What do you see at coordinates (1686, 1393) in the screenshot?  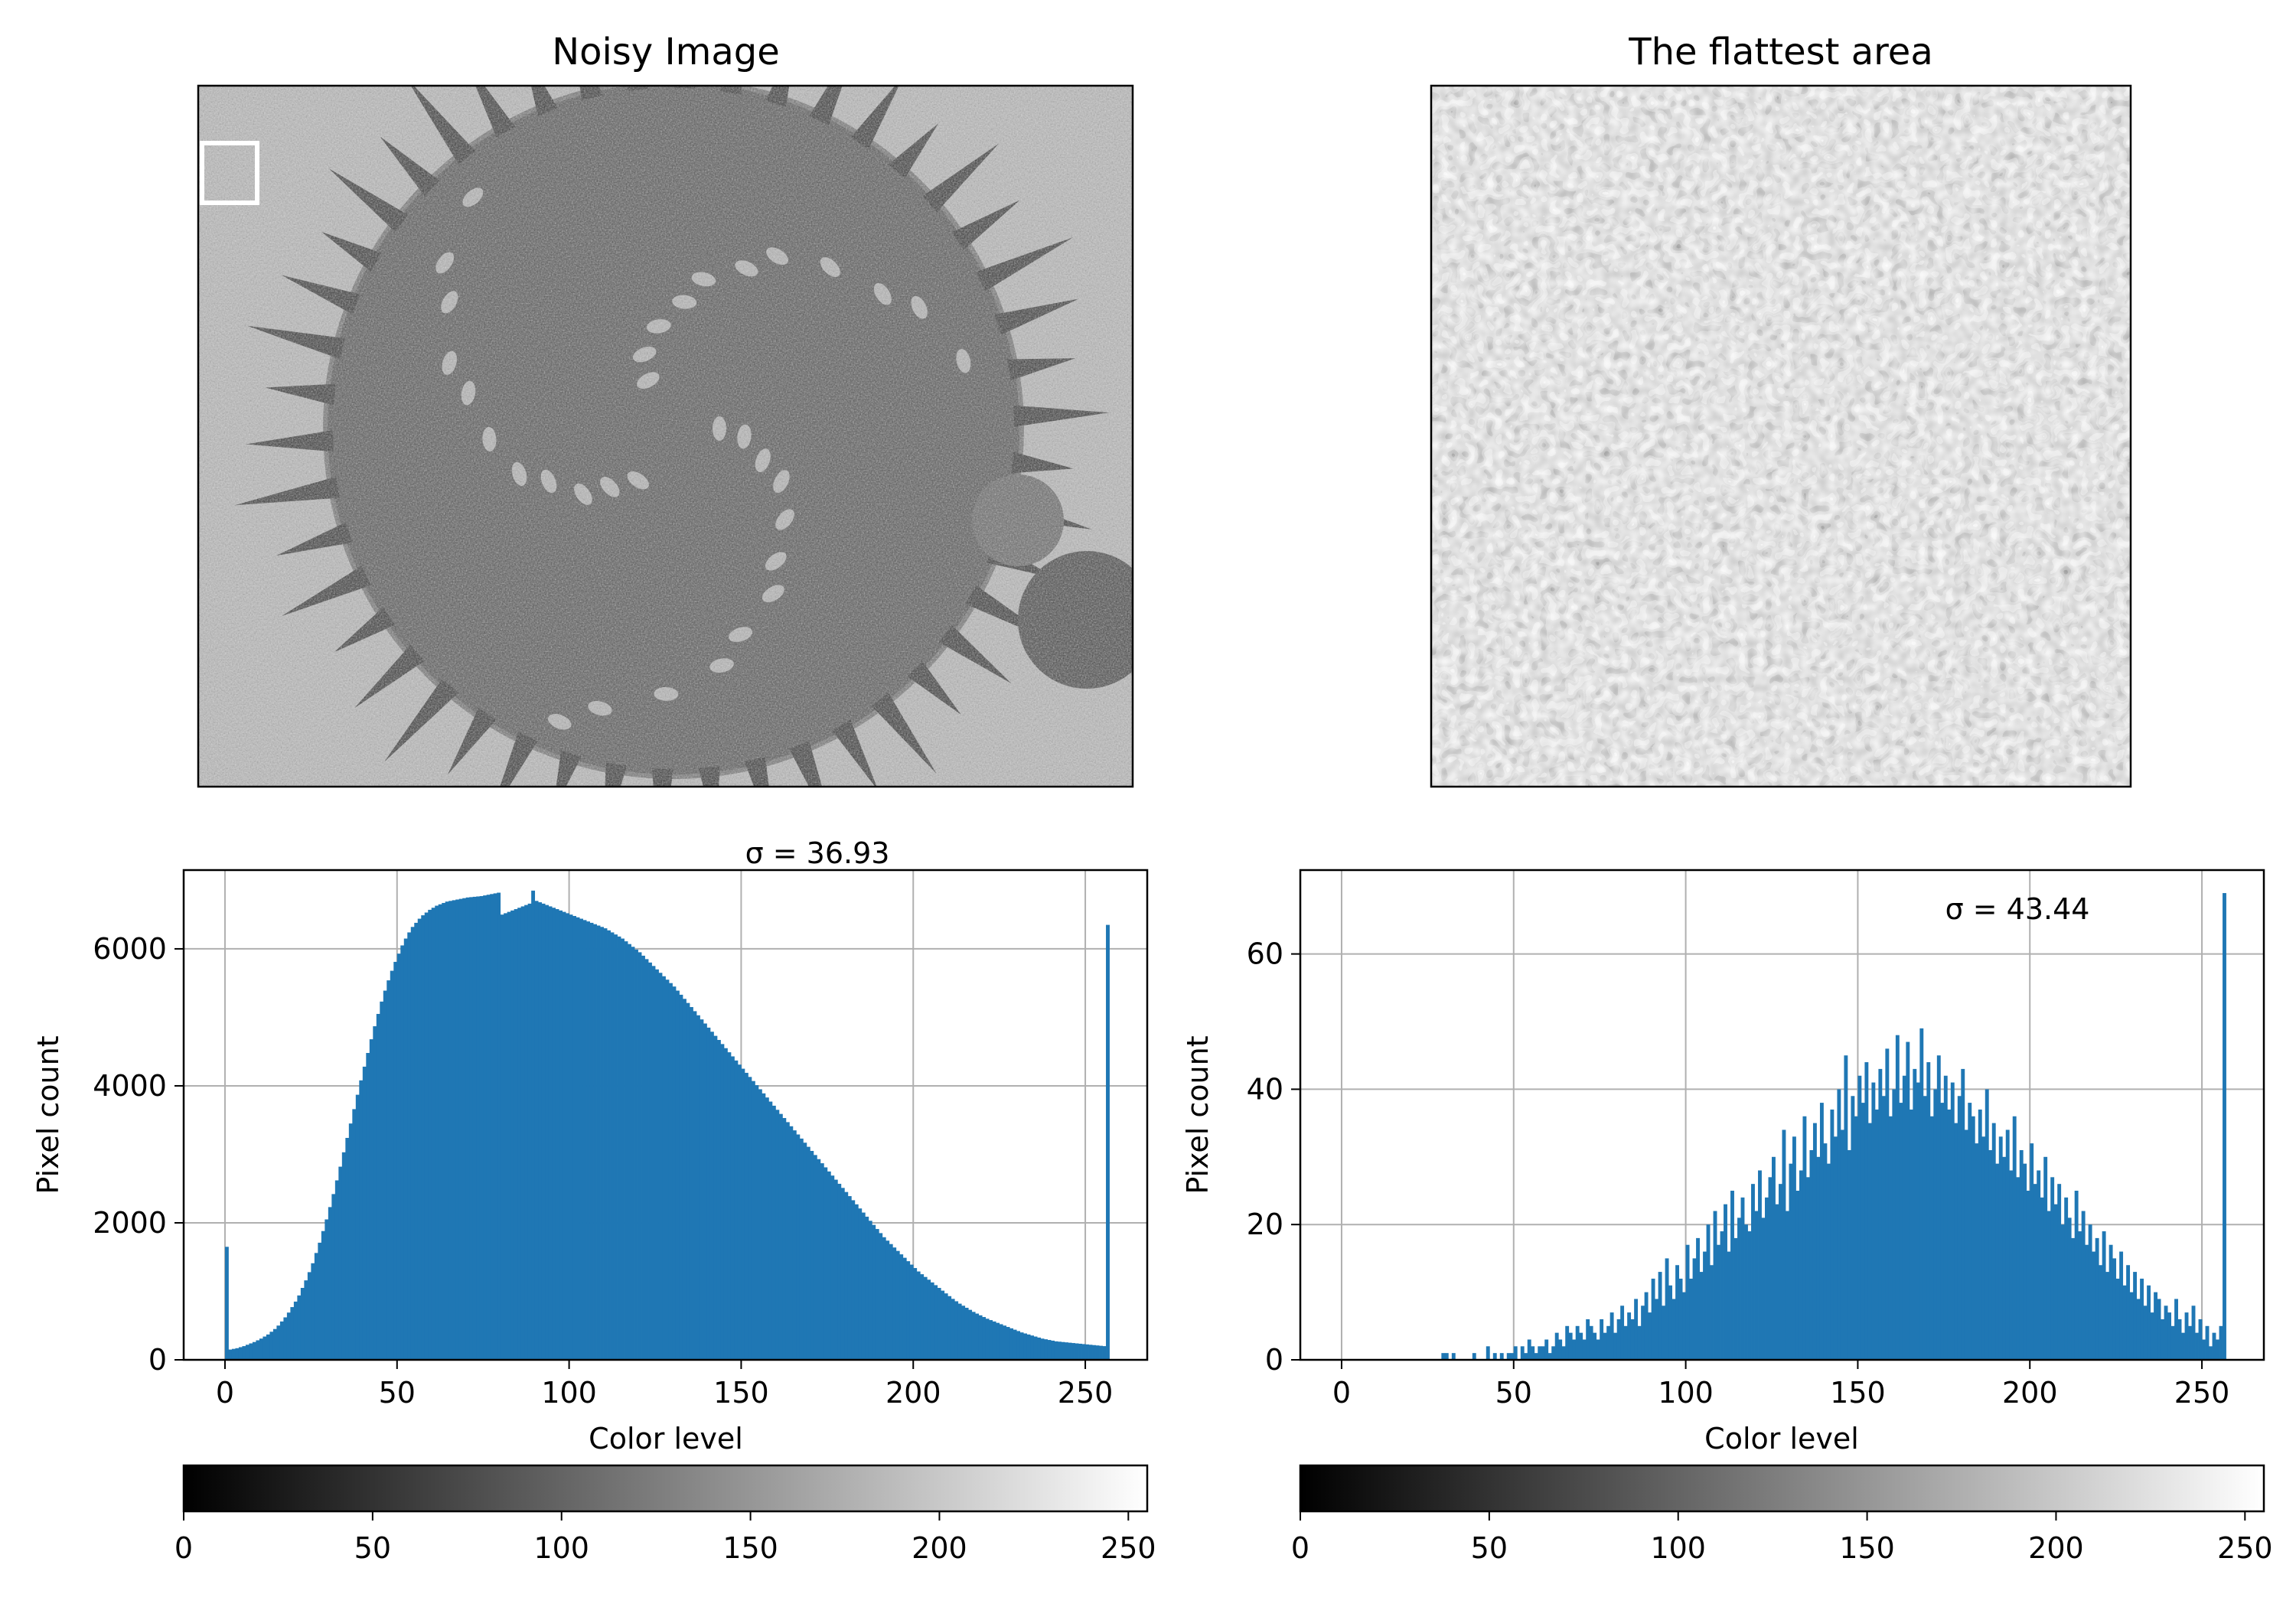 I see `histogram-flattest-x-tick-label: 100` at bounding box center [1686, 1393].